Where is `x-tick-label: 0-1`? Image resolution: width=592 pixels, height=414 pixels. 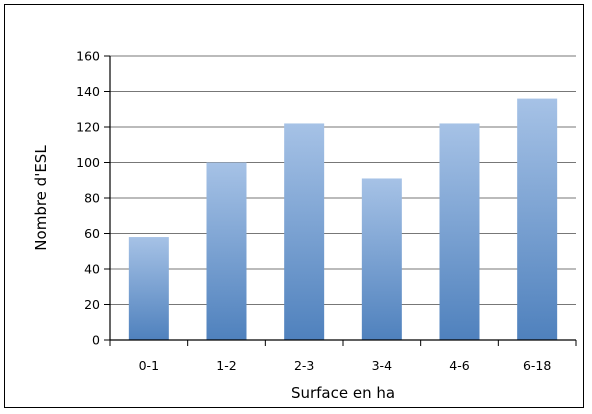
x-tick-label: 0-1 is located at coordinates (149, 365).